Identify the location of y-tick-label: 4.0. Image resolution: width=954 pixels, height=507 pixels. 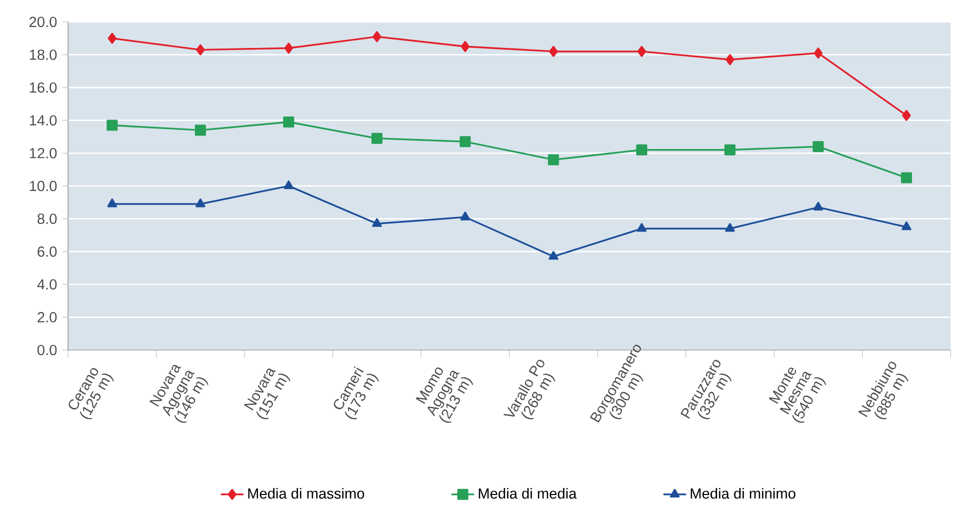
(47, 284).